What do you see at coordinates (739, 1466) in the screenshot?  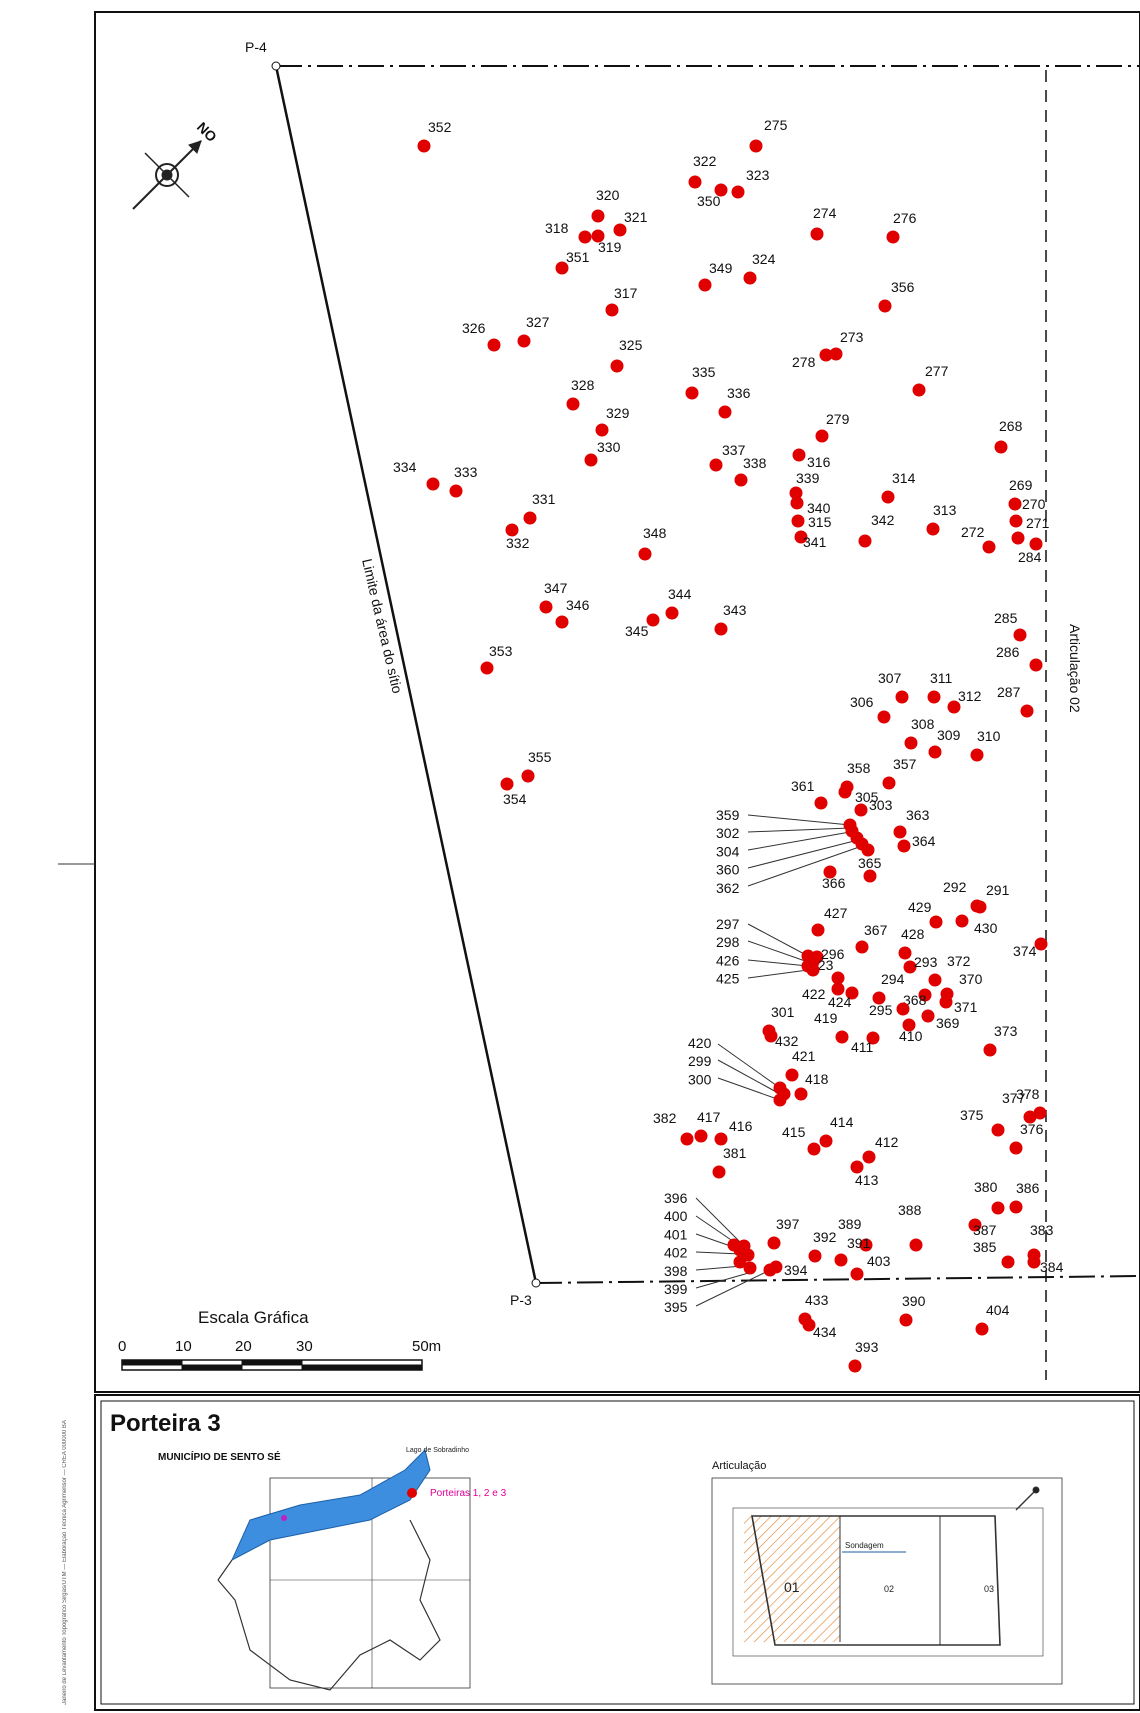 I see `articulation-title: Articulação` at bounding box center [739, 1466].